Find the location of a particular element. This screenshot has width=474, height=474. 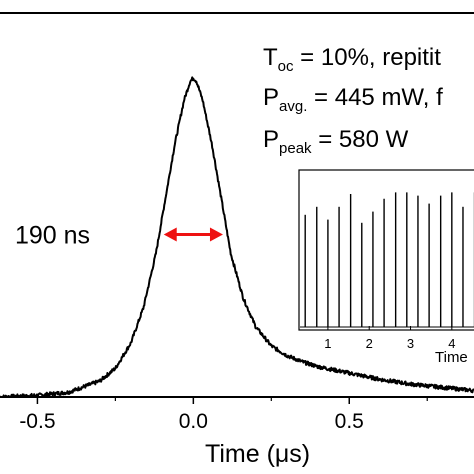

x-tick-label: 0.5 is located at coordinates (349, 421).